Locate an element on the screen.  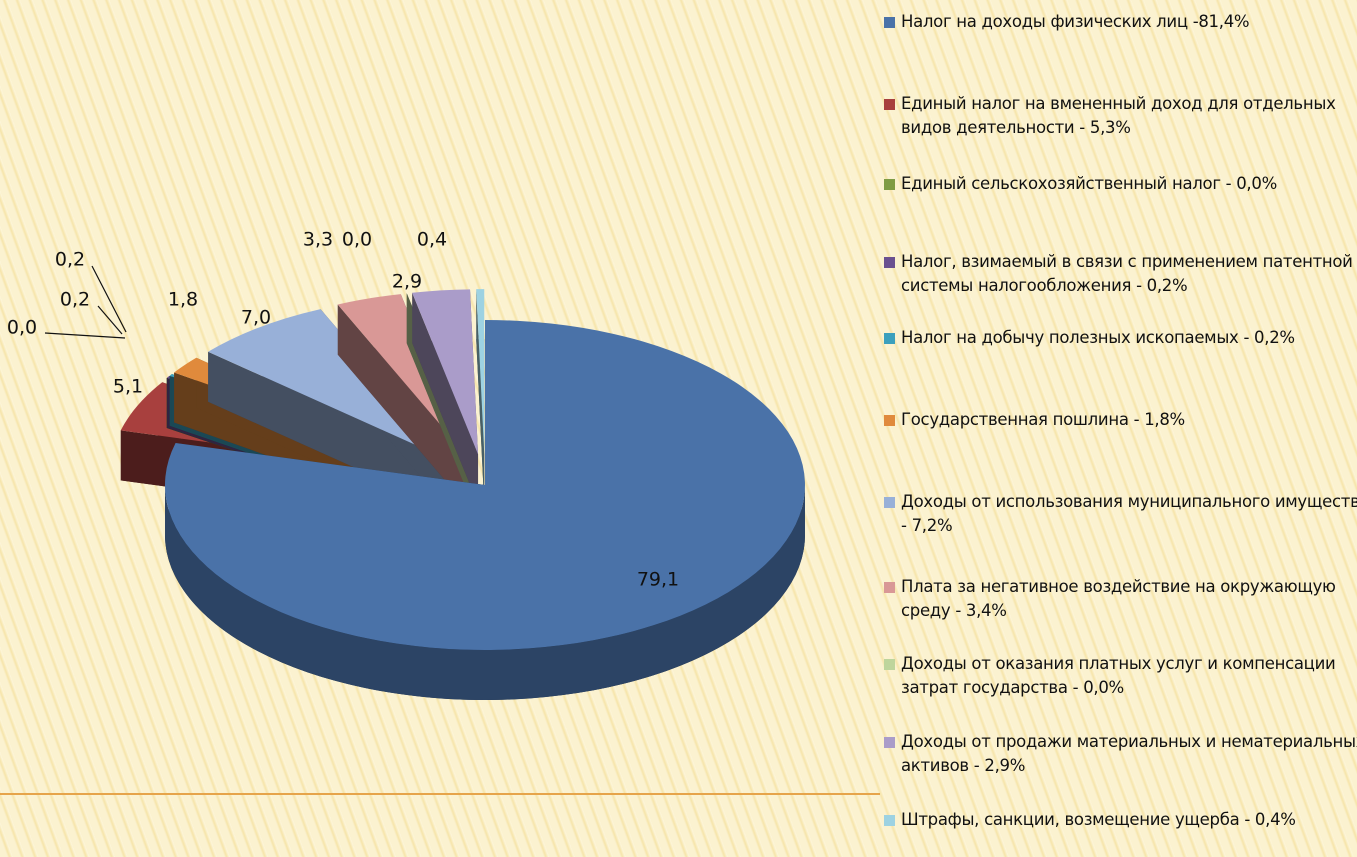
legend-label: Единый сельскохозяйственный налог - 0,0% is located at coordinates (1089, 183).